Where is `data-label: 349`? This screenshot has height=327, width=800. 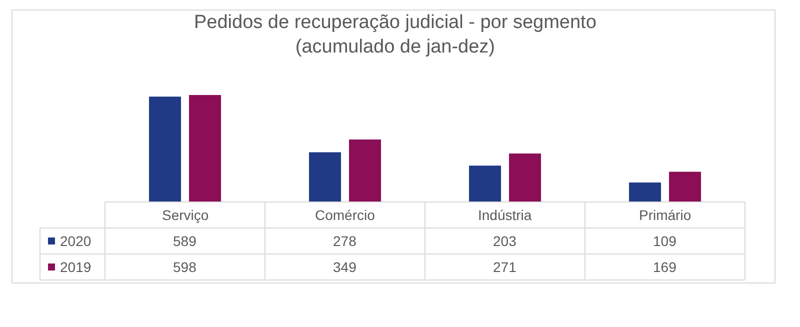 data-label: 349 is located at coordinates (345, 267).